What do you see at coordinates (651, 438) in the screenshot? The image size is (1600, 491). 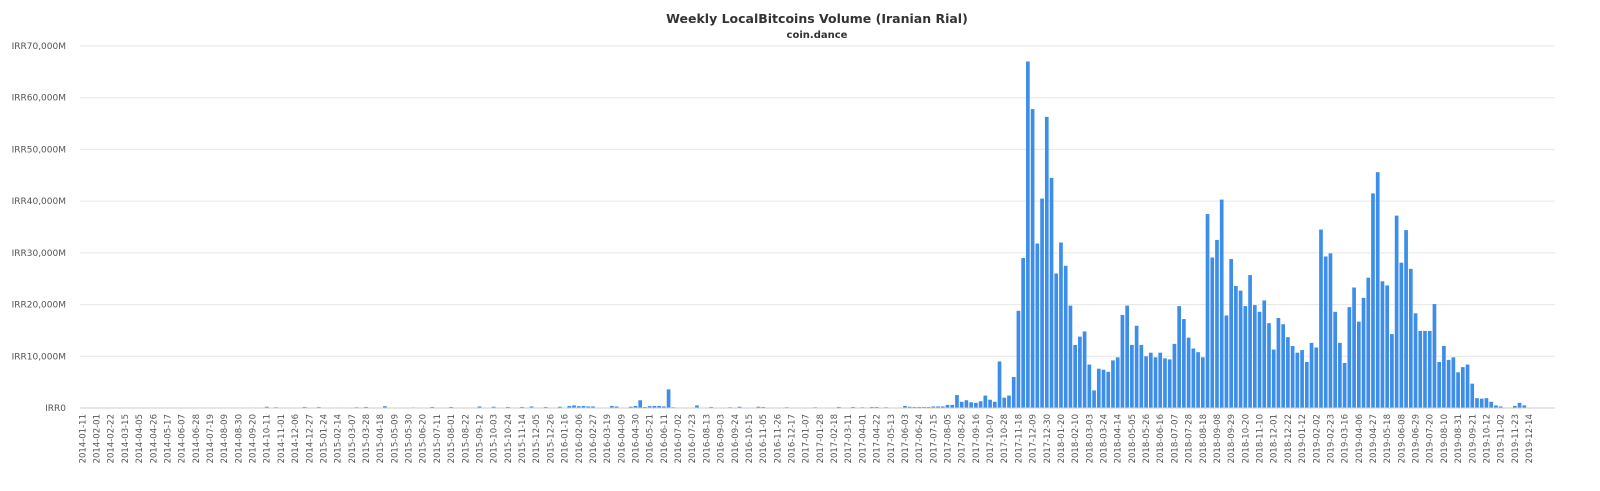 I see `x-tick-label: 2016-05-21` at bounding box center [651, 438].